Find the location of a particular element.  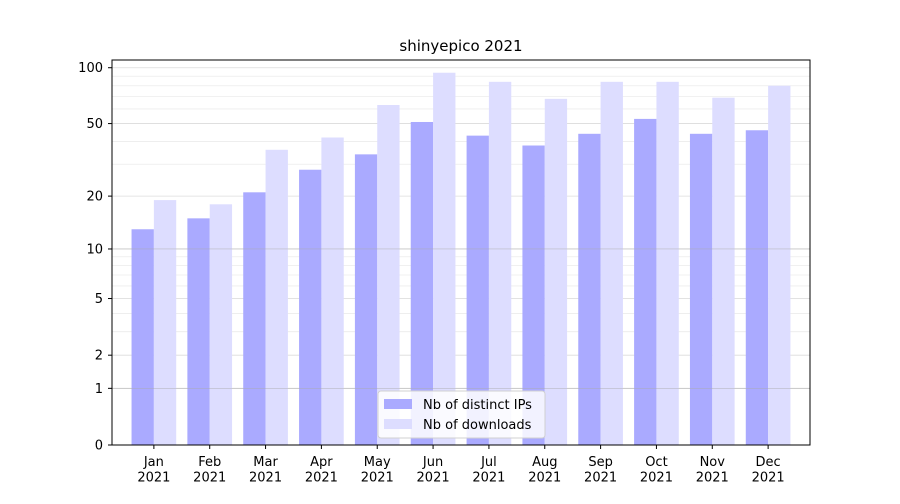

x-tick-label-line: Dec is located at coordinates (768, 462).